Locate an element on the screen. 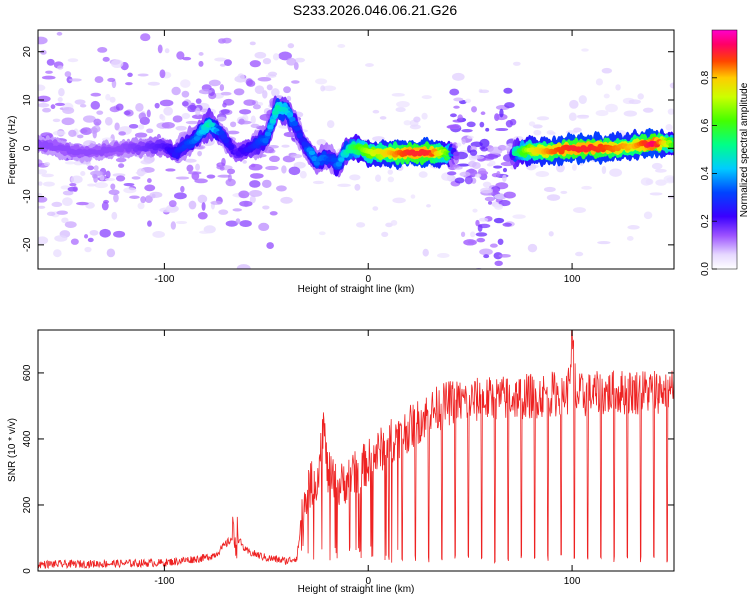 This screenshot has height=600, width=750. spectrogram-y-tick-label: 10 is located at coordinates (27, 100).